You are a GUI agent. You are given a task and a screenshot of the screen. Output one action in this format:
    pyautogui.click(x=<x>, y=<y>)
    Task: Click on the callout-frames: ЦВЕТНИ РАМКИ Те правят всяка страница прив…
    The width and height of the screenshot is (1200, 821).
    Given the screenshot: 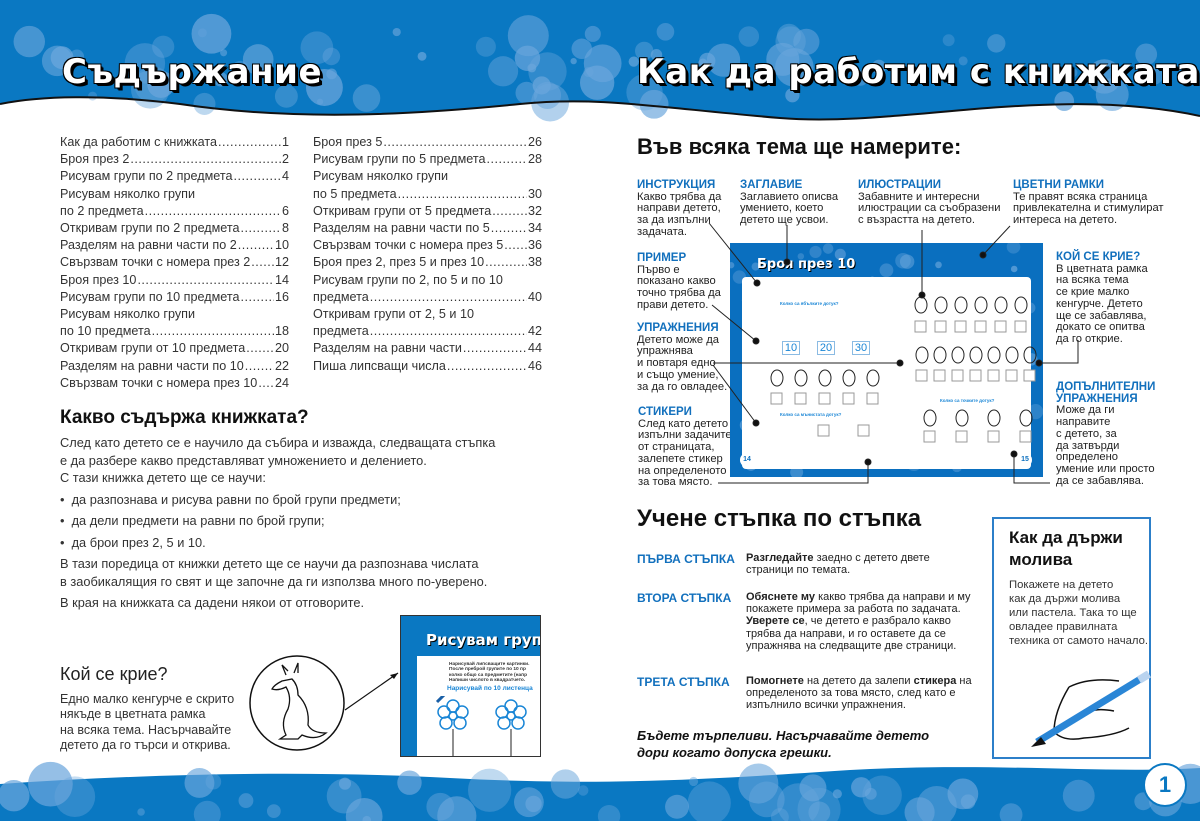 What is the action you would take?
    pyautogui.click(x=1088, y=203)
    